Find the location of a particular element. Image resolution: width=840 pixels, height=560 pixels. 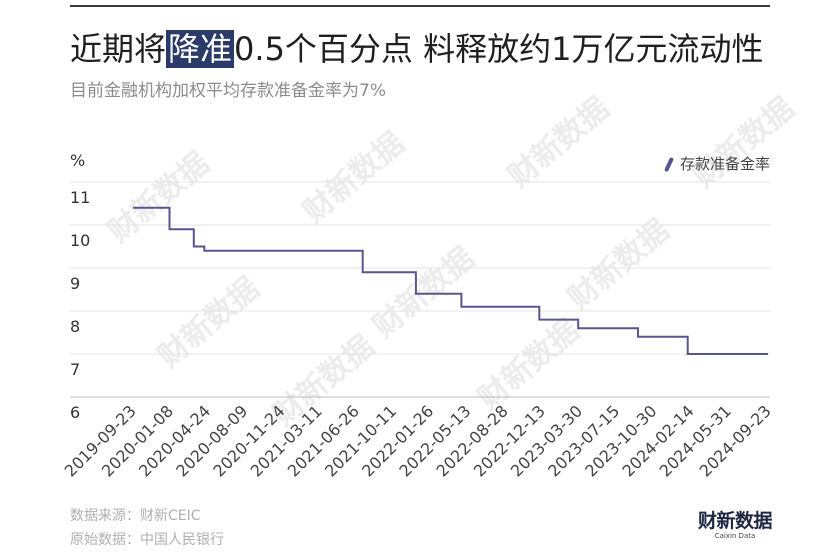

y-tick-label: 9 is located at coordinates (75, 283).